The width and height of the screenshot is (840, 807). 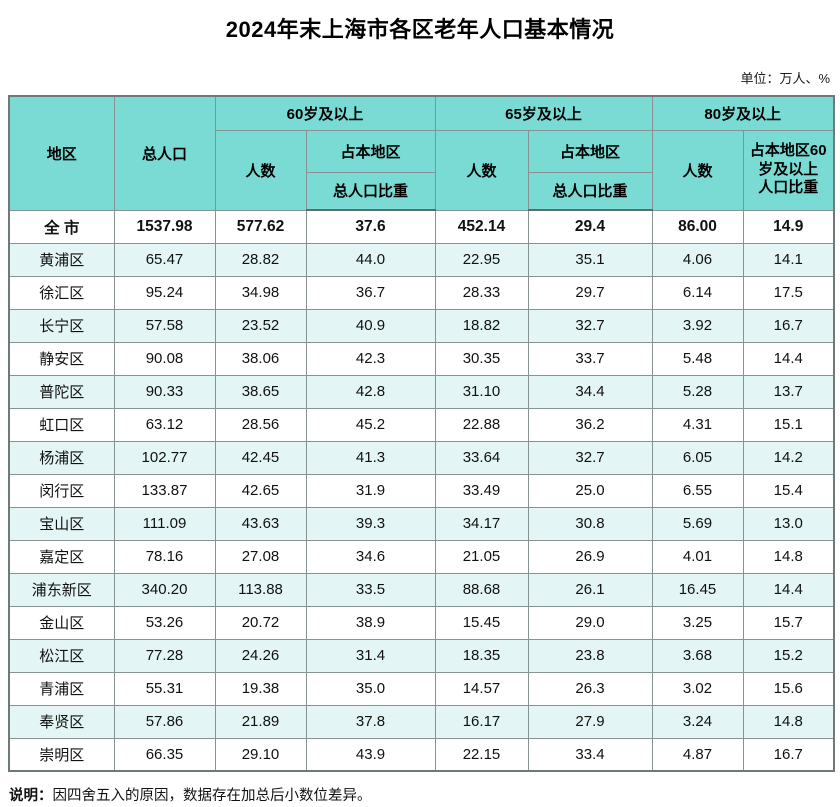 I want to click on table-row: 杨浦区 102.77 42.45 41.3 33.64 32.7 6.05 14.2, so click(x=421, y=457).